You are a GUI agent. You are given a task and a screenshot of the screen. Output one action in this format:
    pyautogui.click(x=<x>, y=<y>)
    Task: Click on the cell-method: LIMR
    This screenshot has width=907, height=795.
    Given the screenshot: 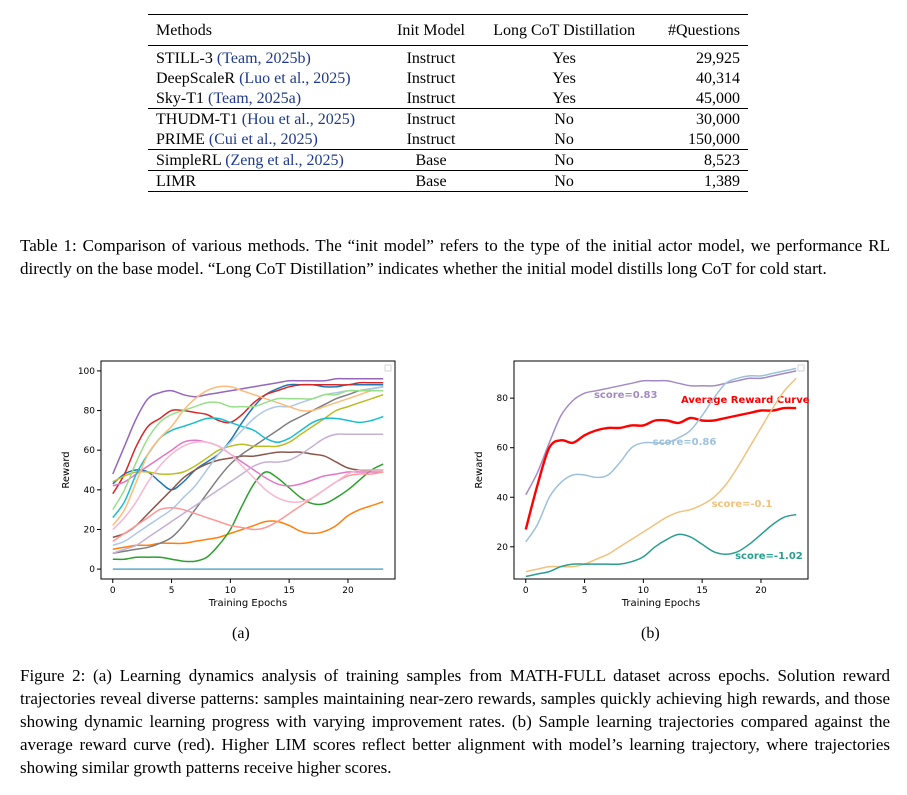 What is the action you would take?
    pyautogui.click(x=266, y=181)
    